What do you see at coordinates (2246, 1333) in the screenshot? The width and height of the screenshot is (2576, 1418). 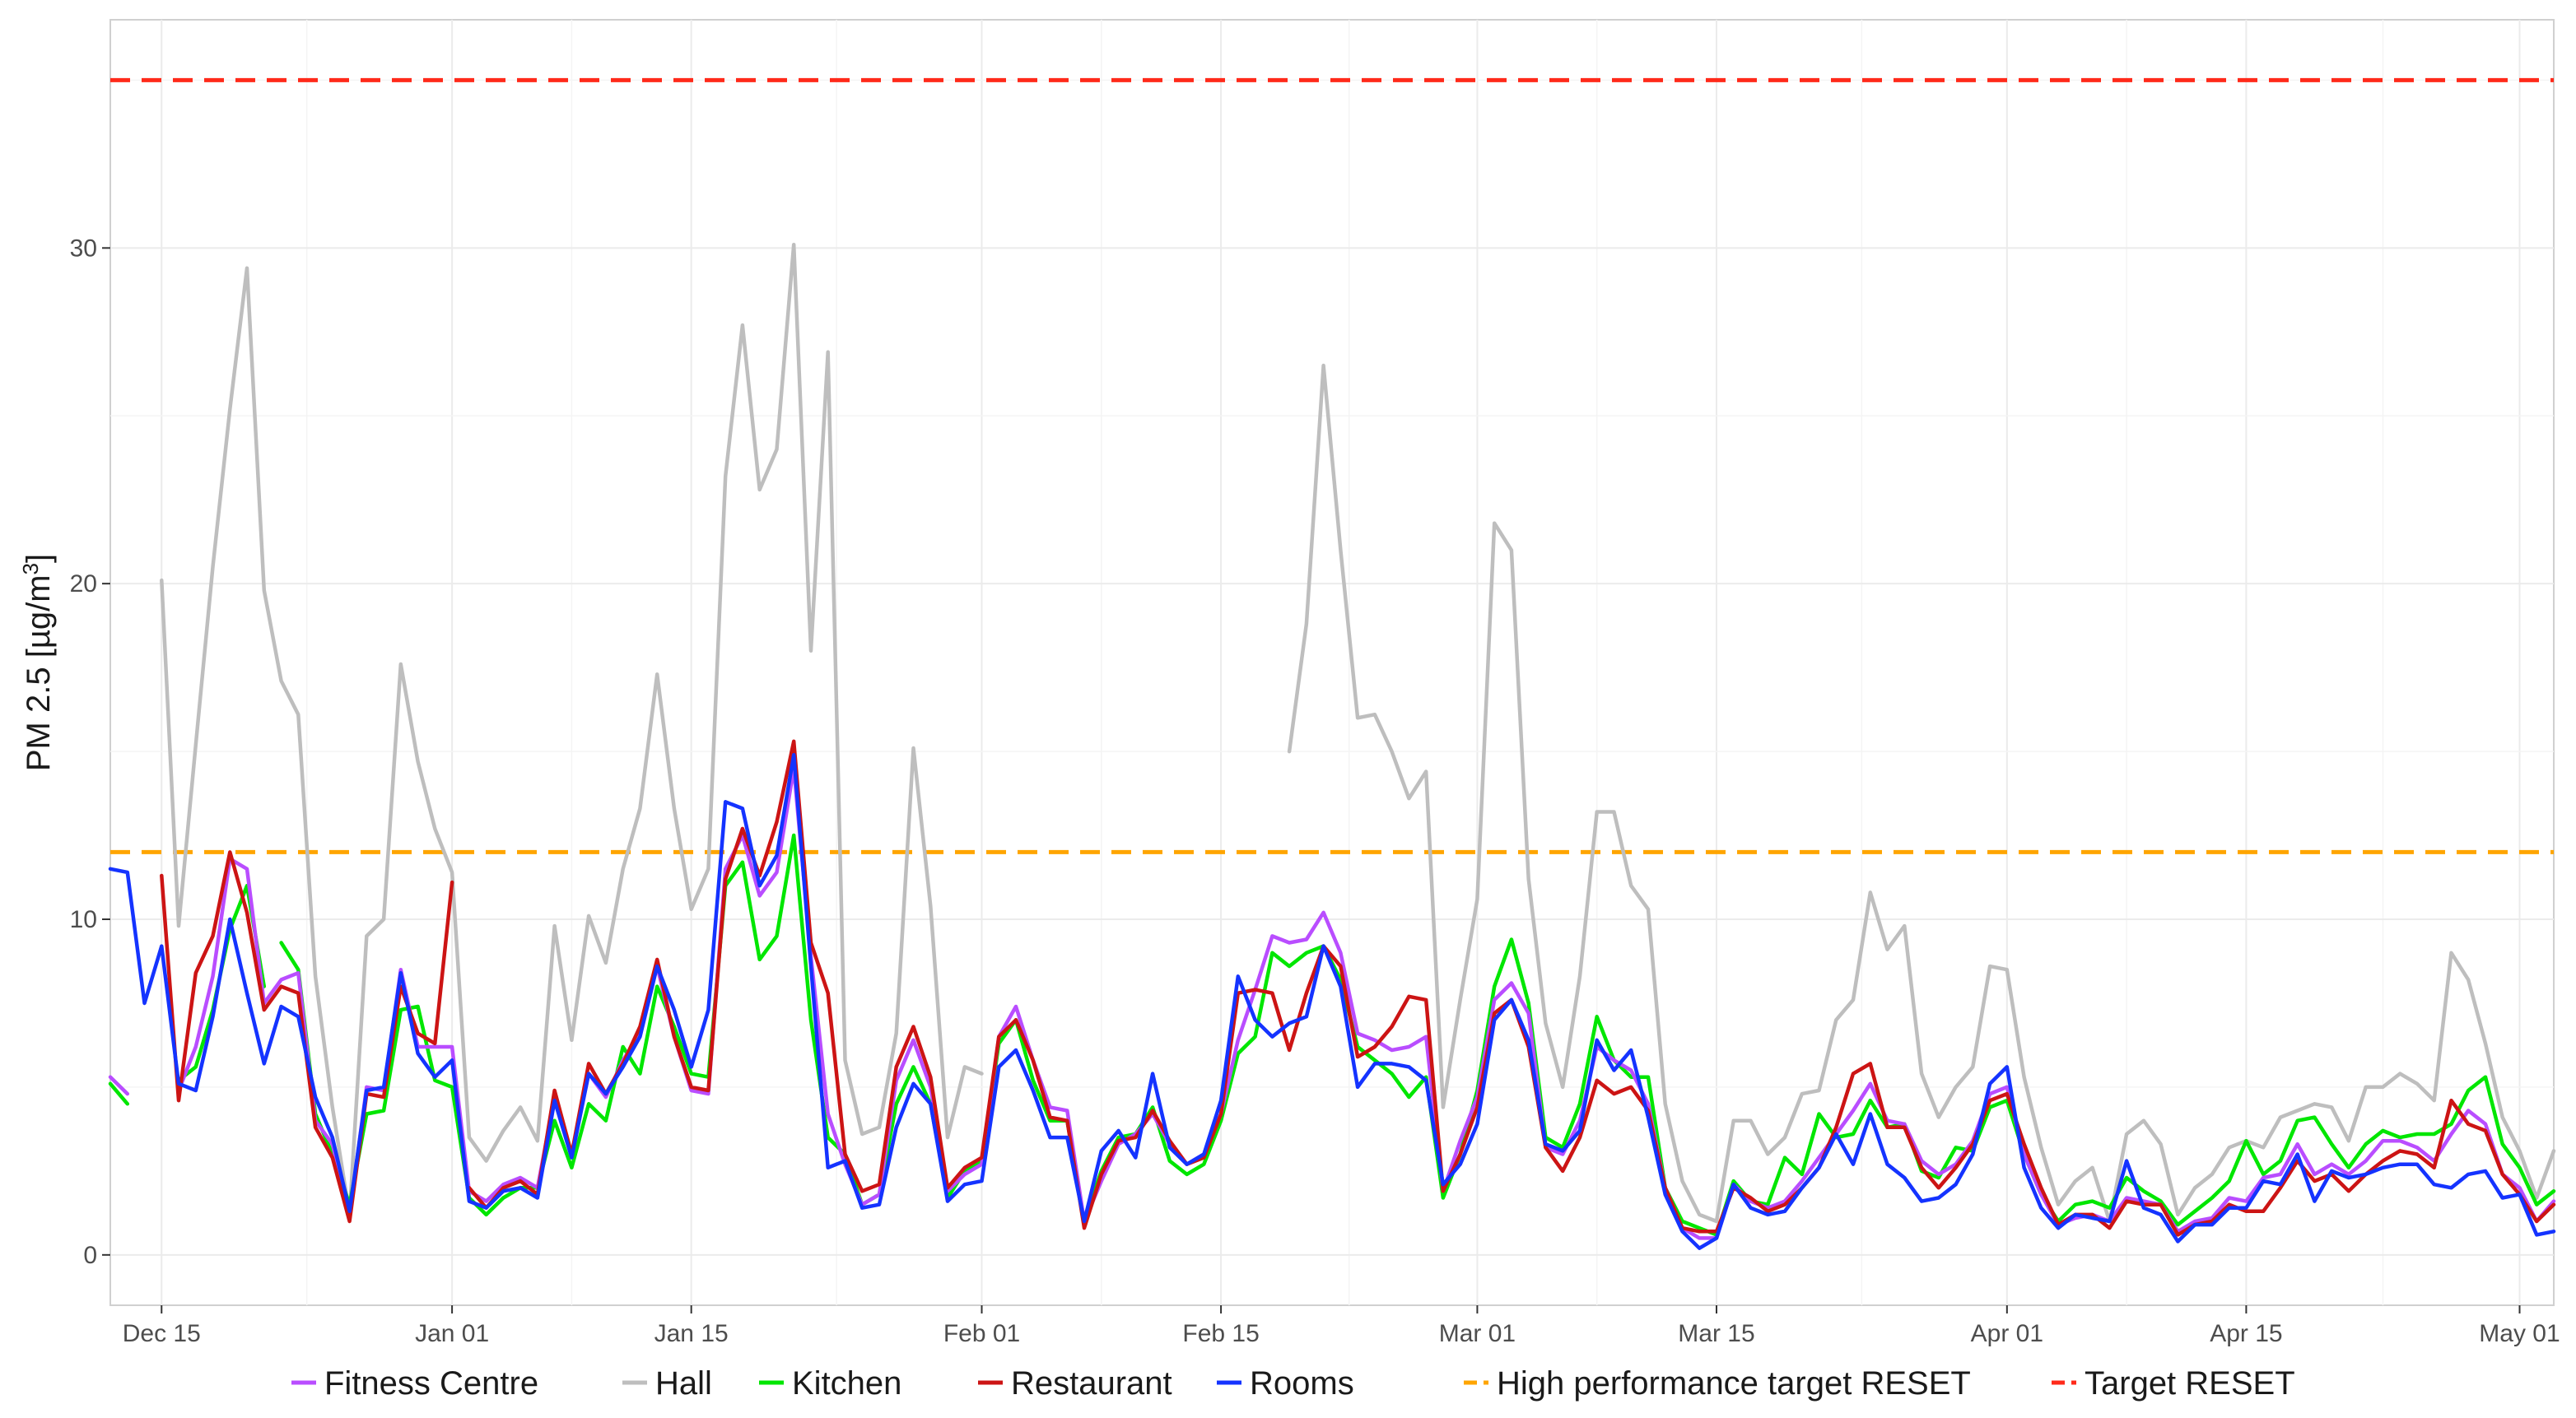 I see `x-tick-label: Apr 15` at bounding box center [2246, 1333].